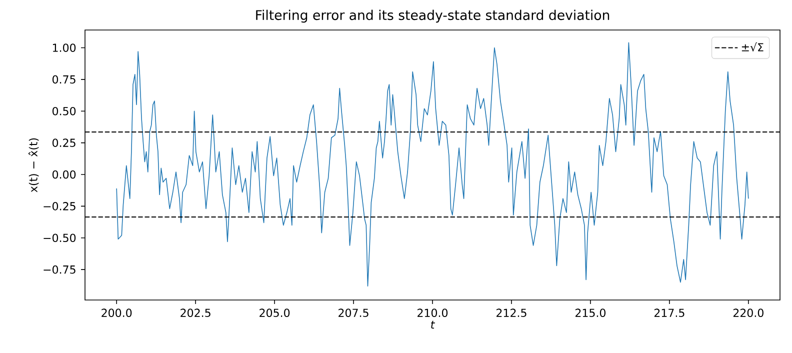  Describe the element at coordinates (275, 313) in the screenshot. I see `x-tick-label: 205.0` at that location.